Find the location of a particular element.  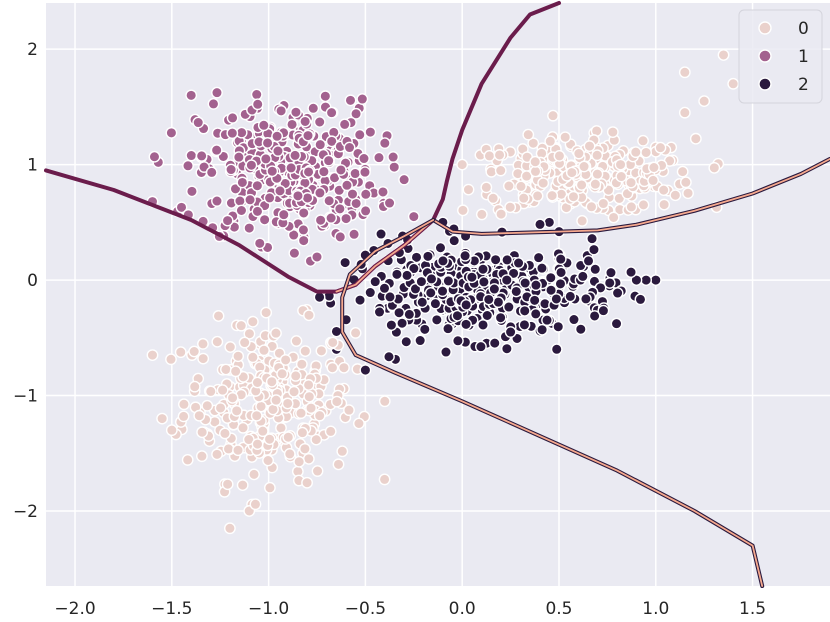

boundary-line-0-2-inner is located at coordinates (631, 196).